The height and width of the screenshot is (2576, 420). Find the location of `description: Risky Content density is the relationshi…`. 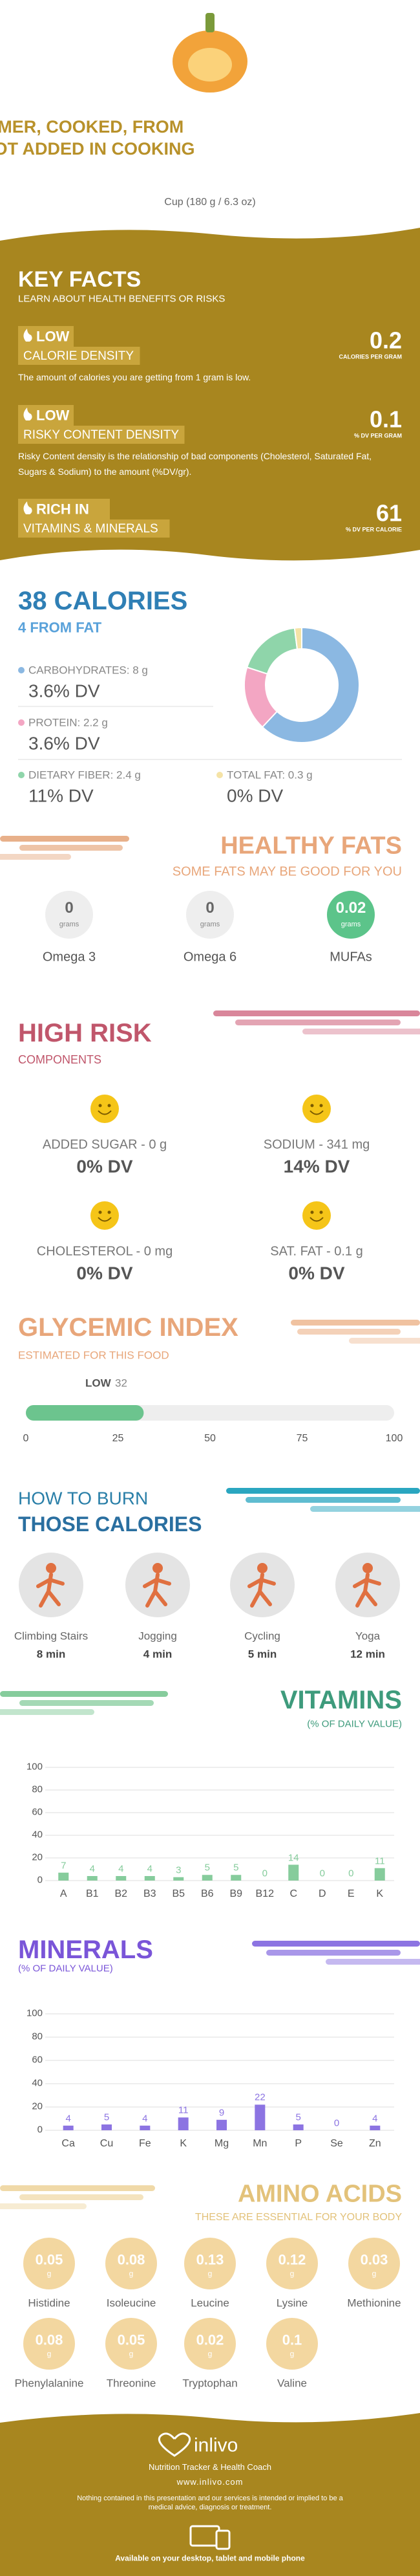

description: Risky Content density is the relationshi… is located at coordinates (195, 464).